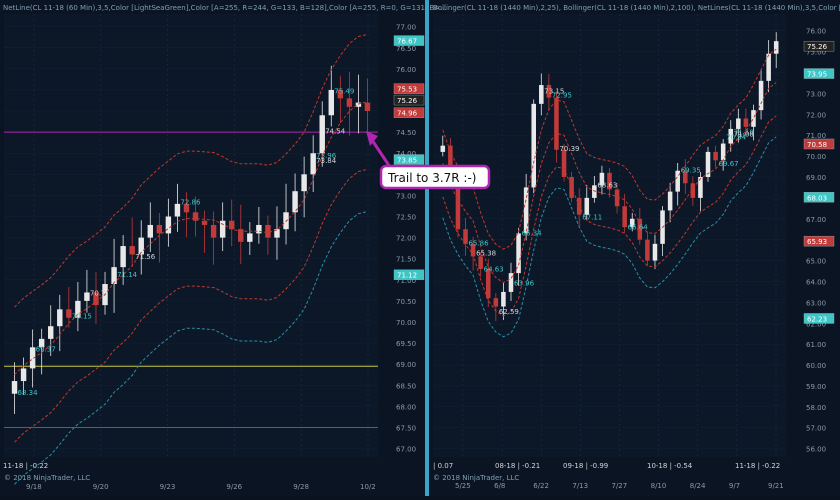  I want to click on y-tick-label: 69.50, so click(406, 344).